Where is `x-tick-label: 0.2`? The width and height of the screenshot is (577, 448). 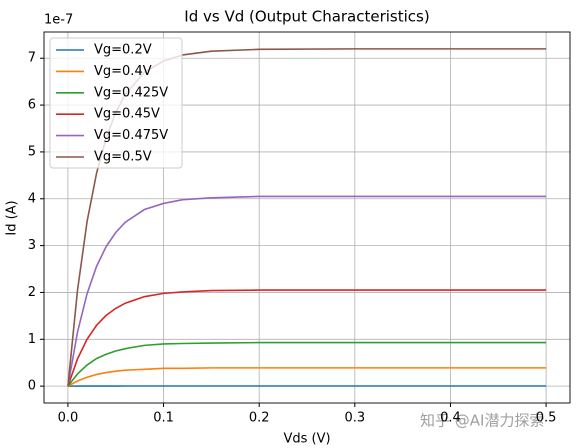
x-tick-label: 0.2 is located at coordinates (259, 418).